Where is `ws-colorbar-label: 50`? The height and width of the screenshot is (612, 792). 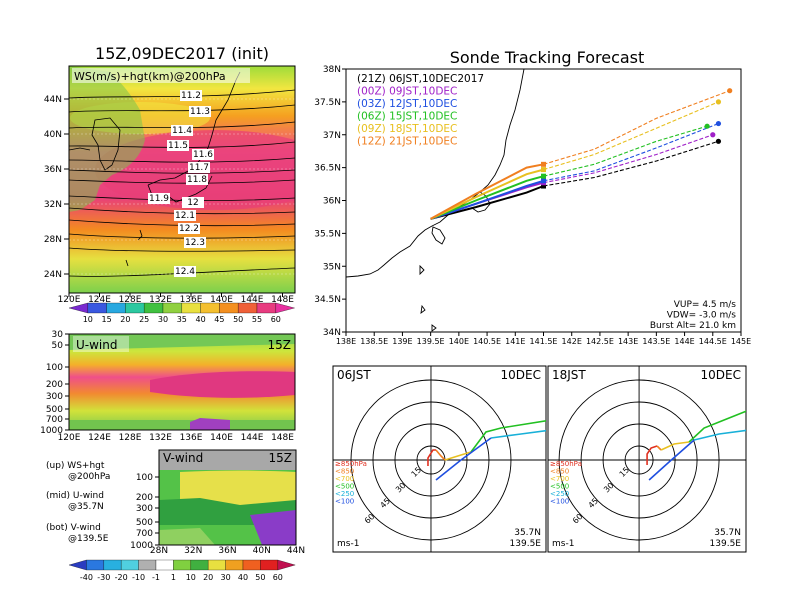 ws-colorbar-label: 50 is located at coordinates (238, 319).